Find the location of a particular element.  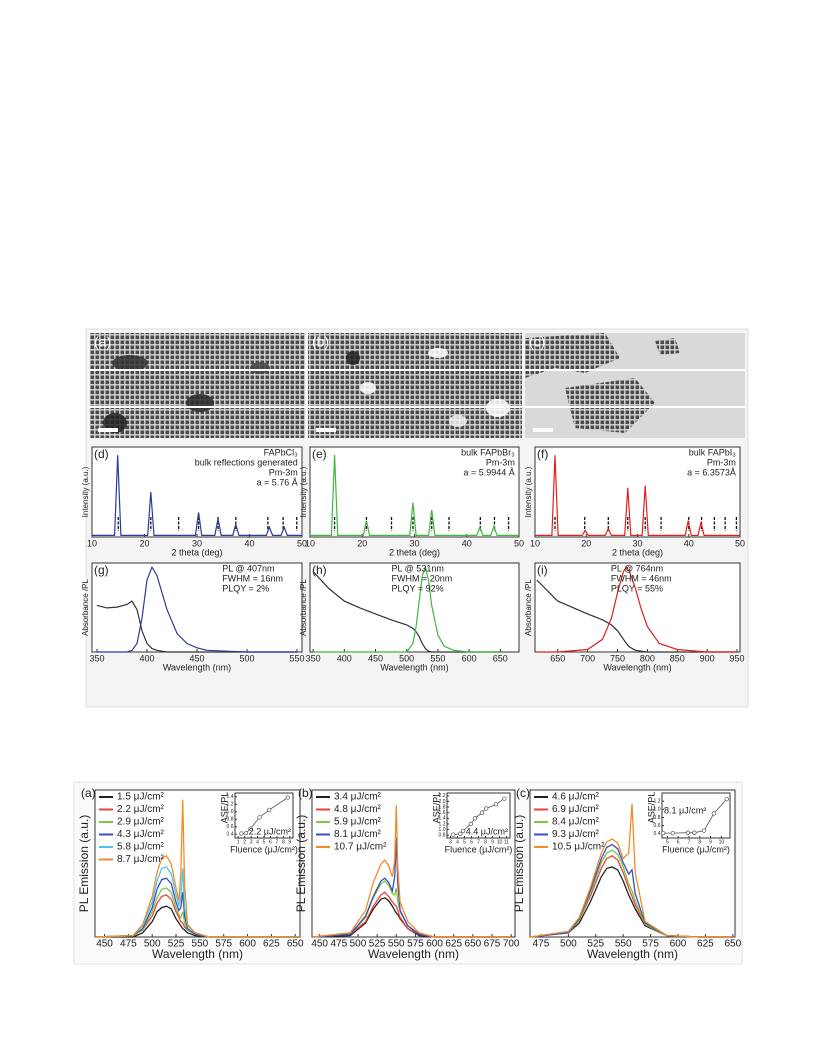

legend-label: 9.3 μJ/cm² is located at coordinates (576, 834).